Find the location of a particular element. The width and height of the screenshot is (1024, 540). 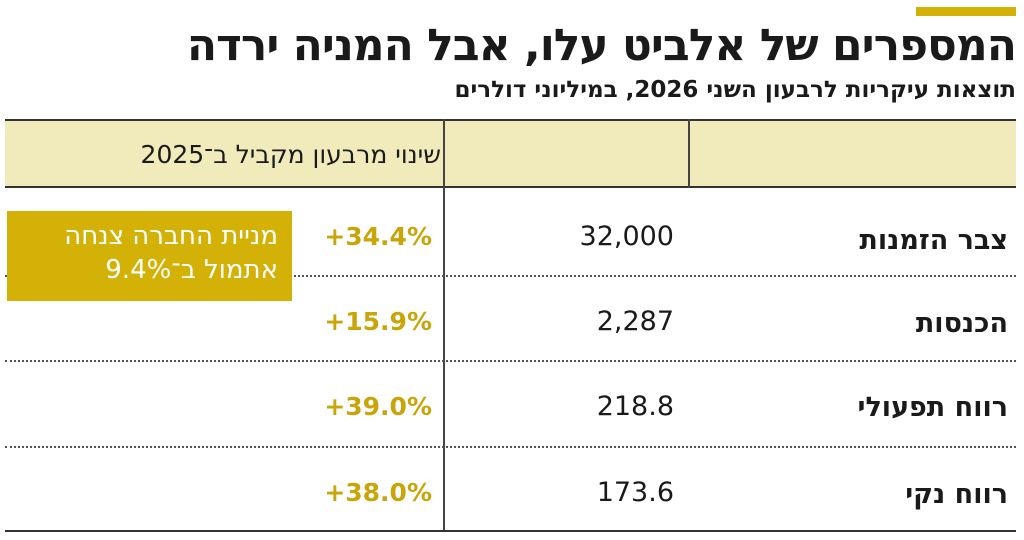

row-label: רווח נקי is located at coordinates (956, 494).